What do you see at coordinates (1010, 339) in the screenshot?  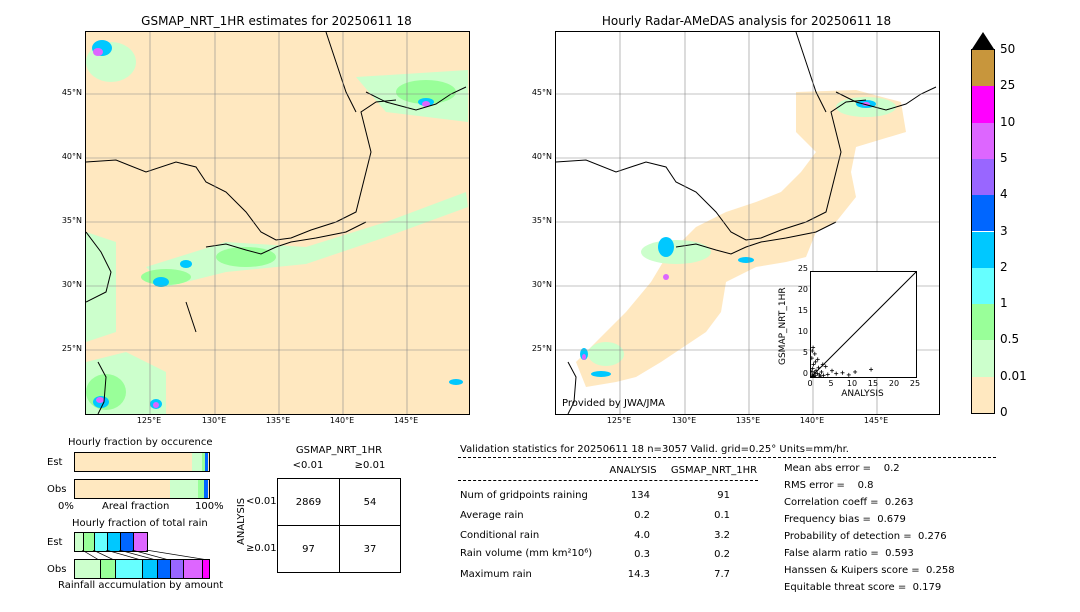 I see `colorbar-label: 0.5` at bounding box center [1010, 339].